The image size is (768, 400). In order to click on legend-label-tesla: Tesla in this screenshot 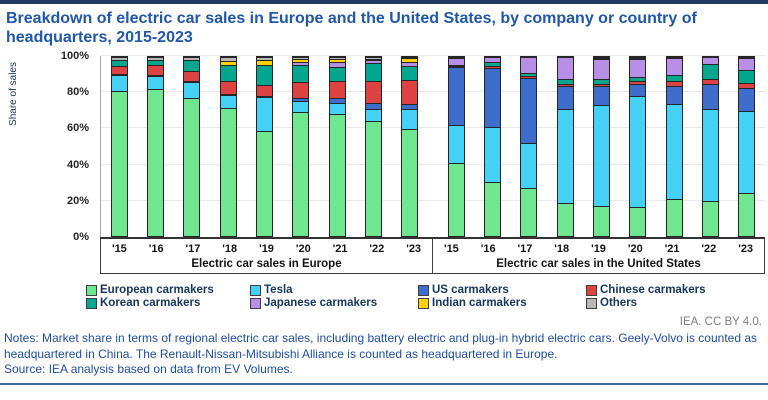, I will do `click(278, 290)`.